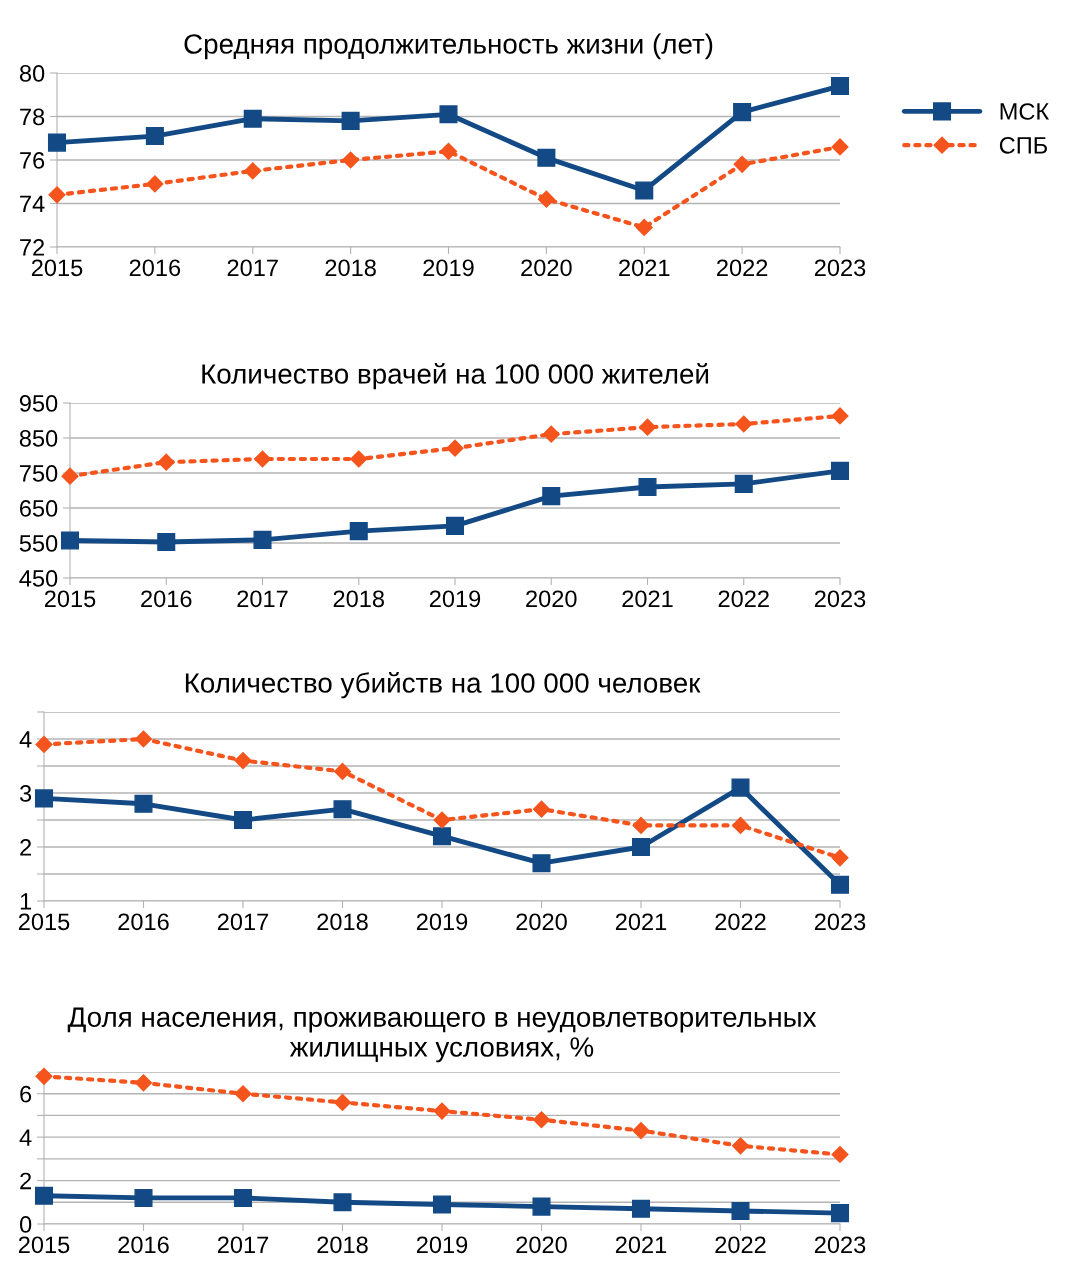 The height and width of the screenshot is (1267, 1070). What do you see at coordinates (32, 204) in the screenshot?
I see `y-tick-label: 74` at bounding box center [32, 204].